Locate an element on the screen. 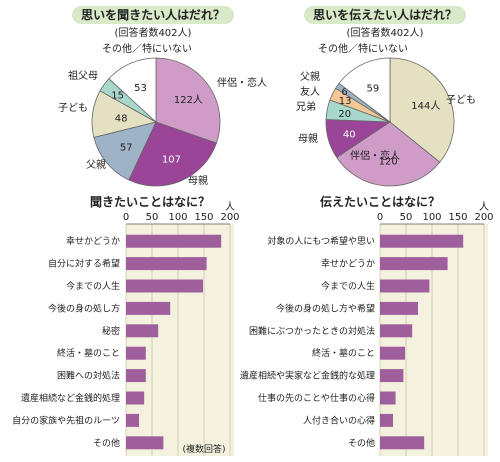 Image resolution: width=500 pixels, height=462 pixels. category-label: 今後の身の処し方 is located at coordinates (84, 308).